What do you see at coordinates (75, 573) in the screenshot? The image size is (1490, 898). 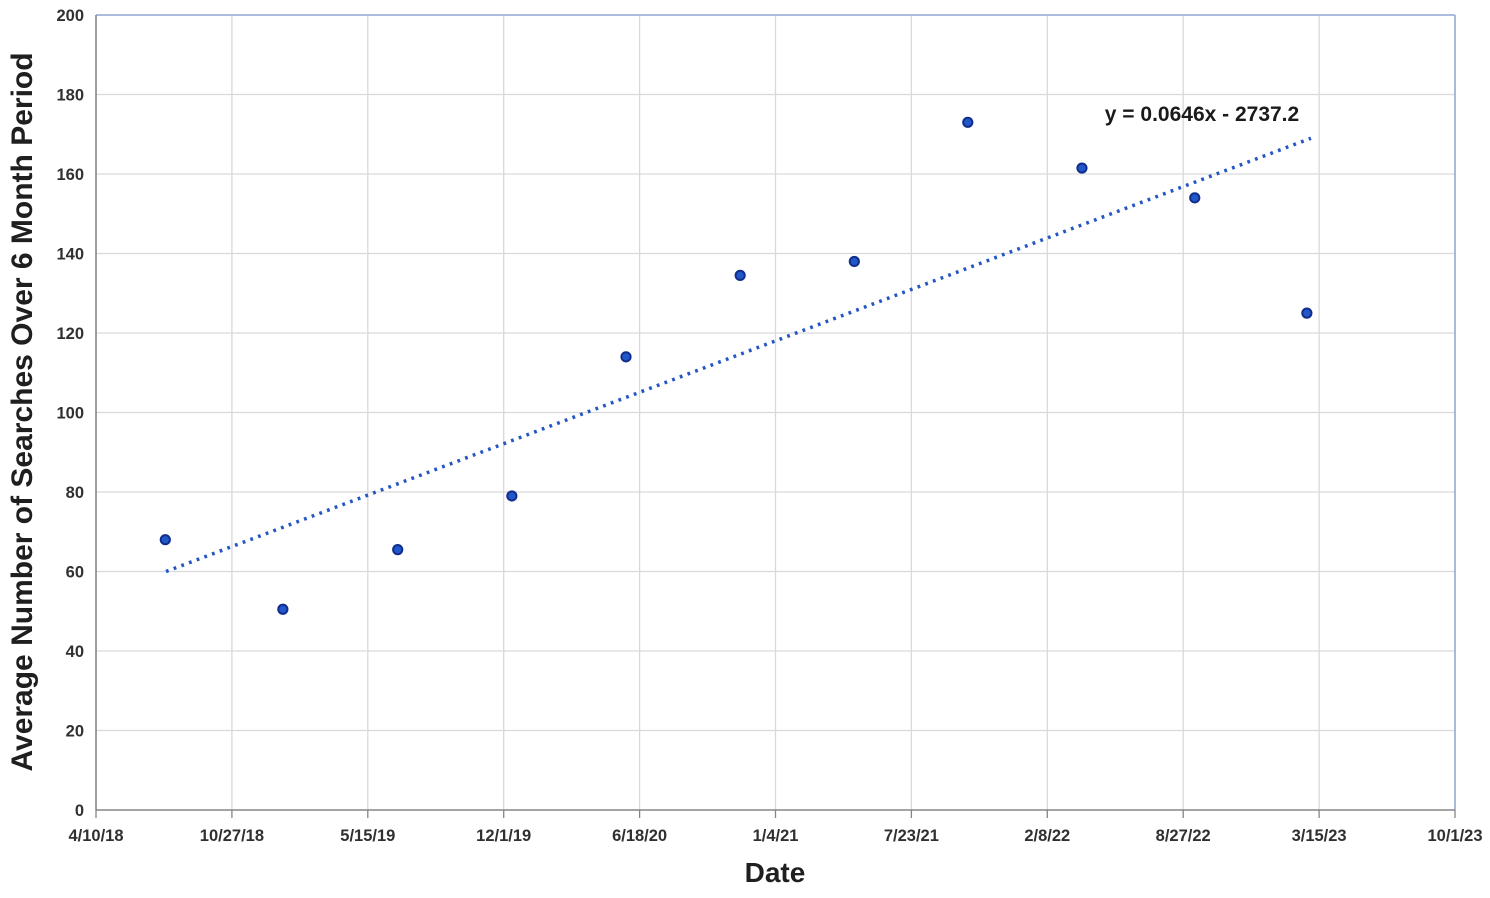 I see `y-tick-label: 60` at bounding box center [75, 573].